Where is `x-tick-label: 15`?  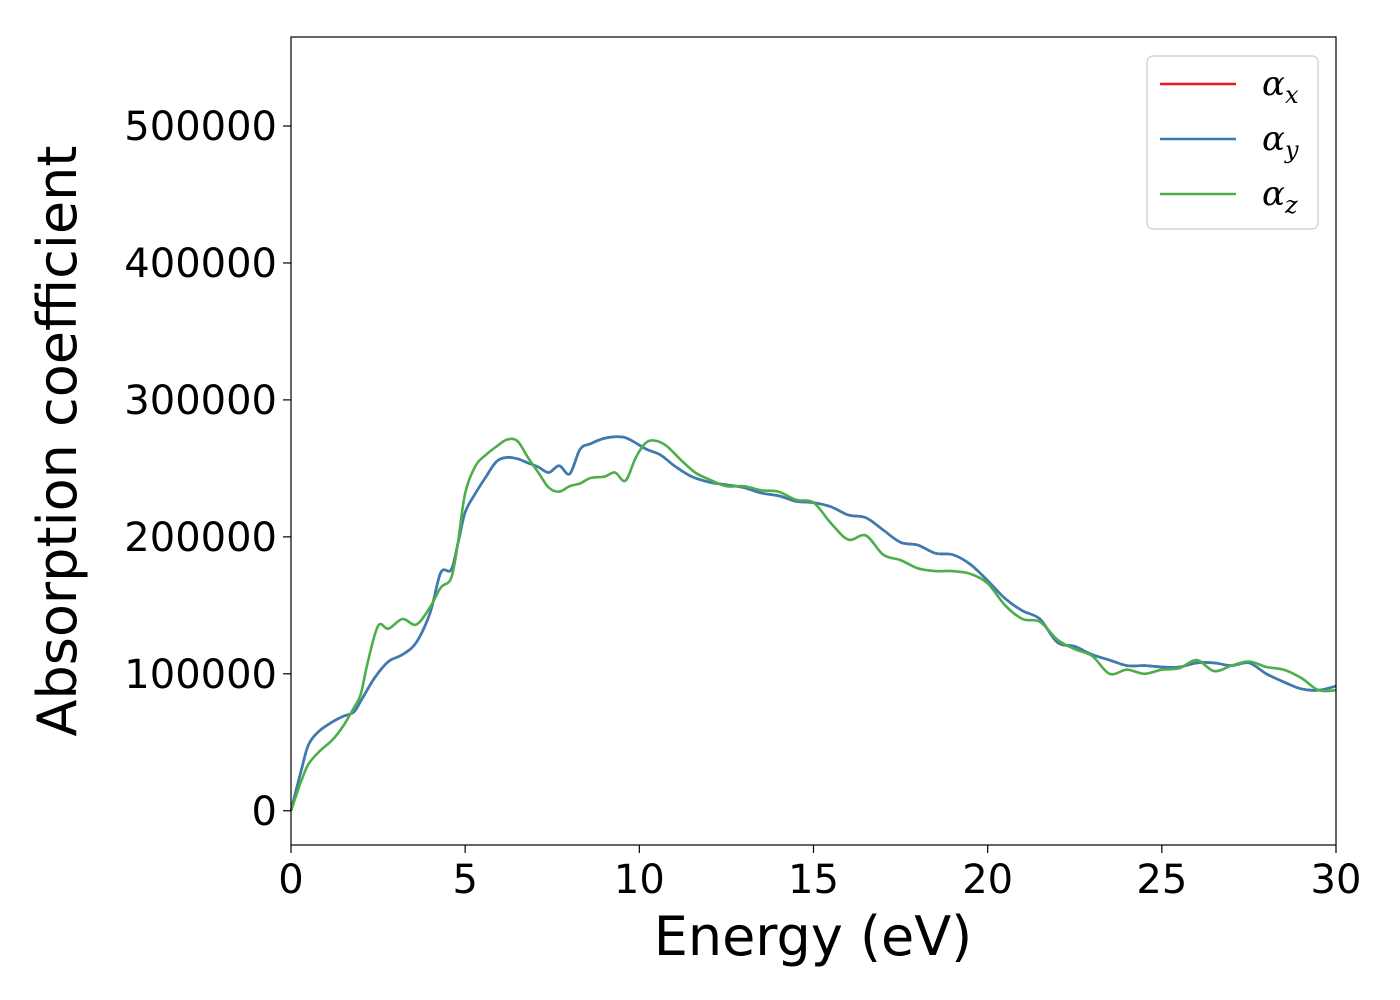 x-tick-label: 15 is located at coordinates (813, 880).